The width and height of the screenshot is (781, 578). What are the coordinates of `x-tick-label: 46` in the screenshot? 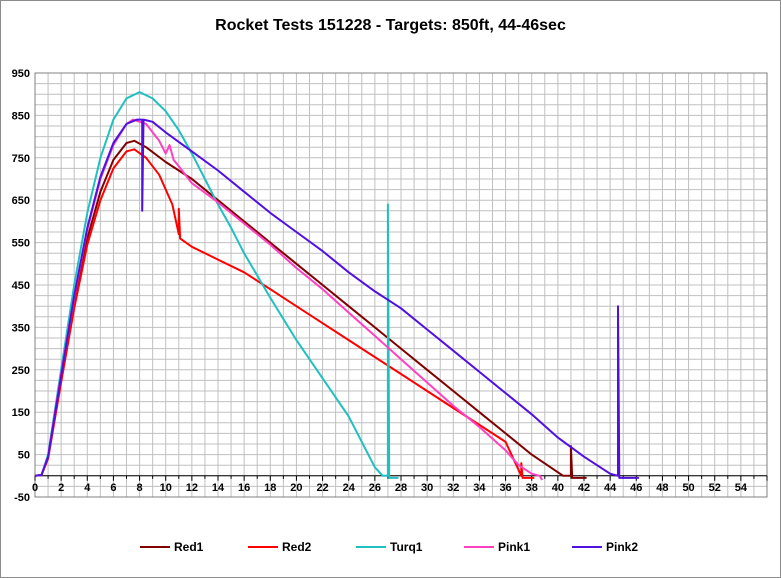 It's located at (636, 488).